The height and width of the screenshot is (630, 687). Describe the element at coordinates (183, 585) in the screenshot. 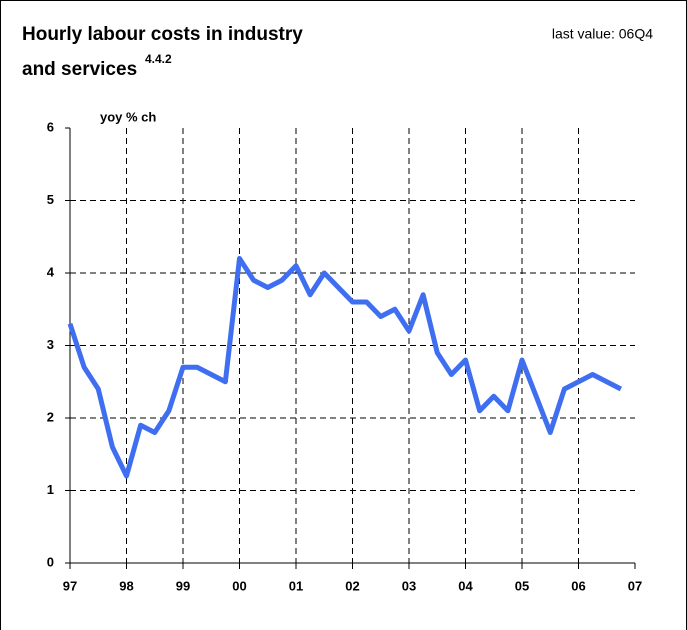

I see `x-tick-label: 99` at that location.